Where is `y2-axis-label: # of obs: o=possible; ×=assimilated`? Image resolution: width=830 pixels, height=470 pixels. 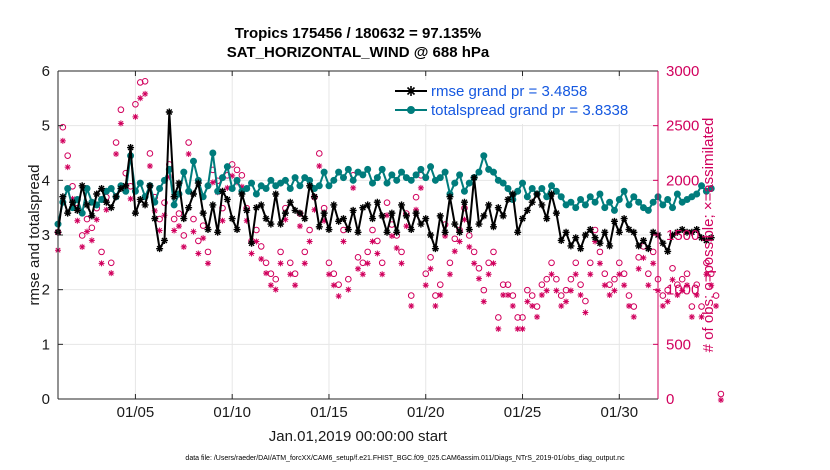 y2-axis-label: # of obs: o=possible; ×=assimilated is located at coordinates (708, 235).